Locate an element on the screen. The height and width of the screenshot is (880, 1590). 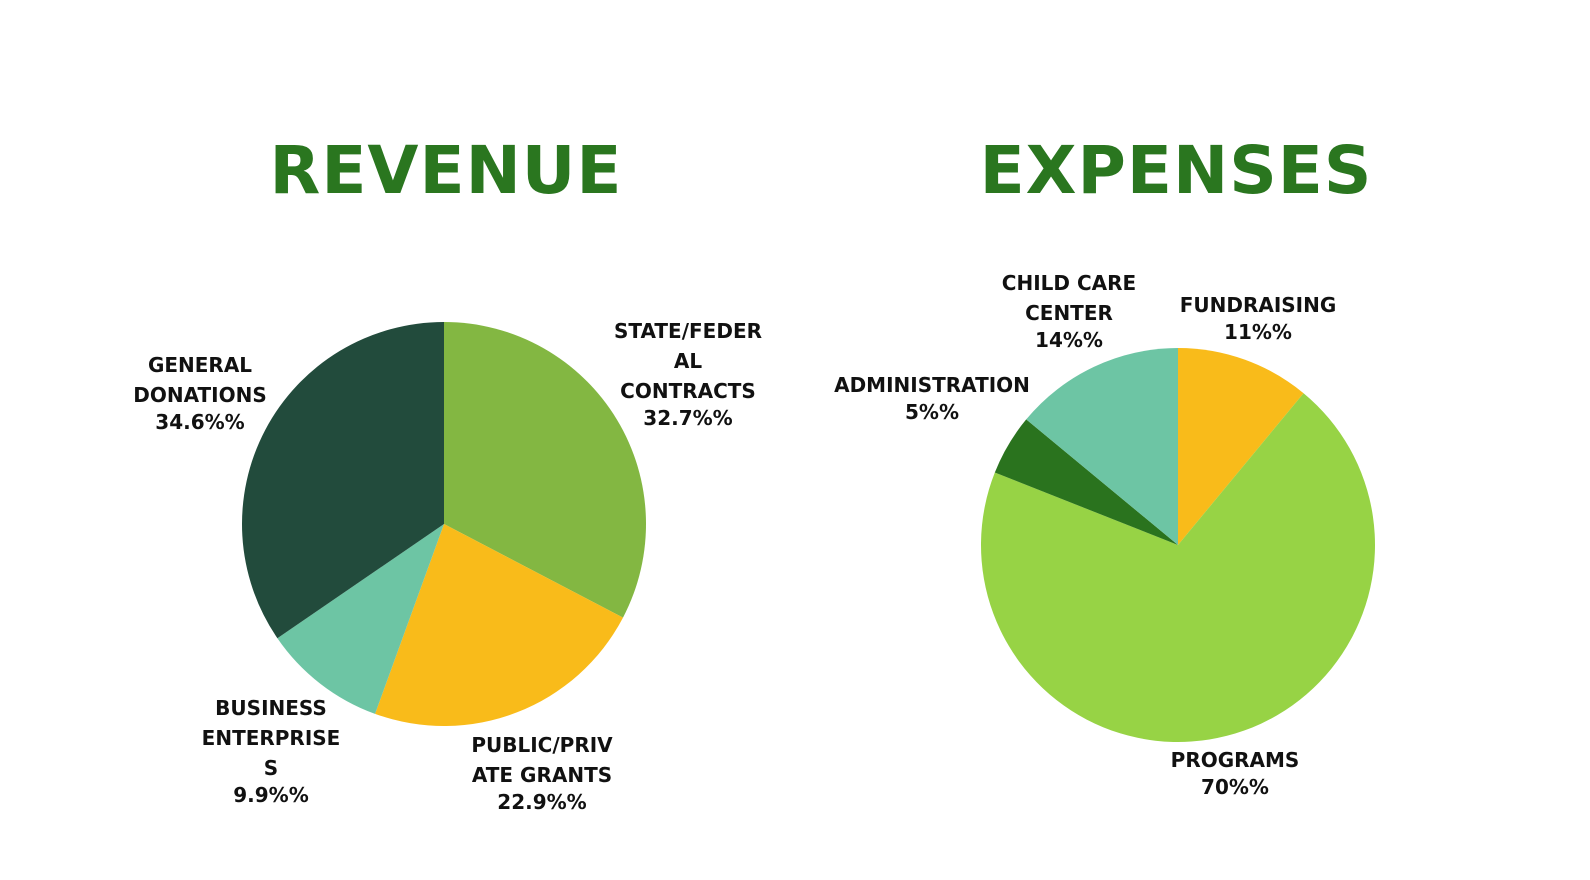
slice-label-text: GENERAL is located at coordinates (200, 365).